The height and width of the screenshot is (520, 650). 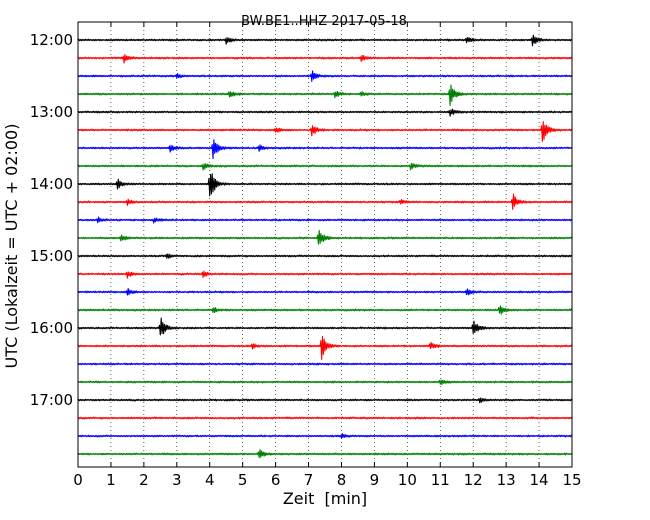 I want to click on x-axis-label: Zeit [min], so click(x=325, y=498).